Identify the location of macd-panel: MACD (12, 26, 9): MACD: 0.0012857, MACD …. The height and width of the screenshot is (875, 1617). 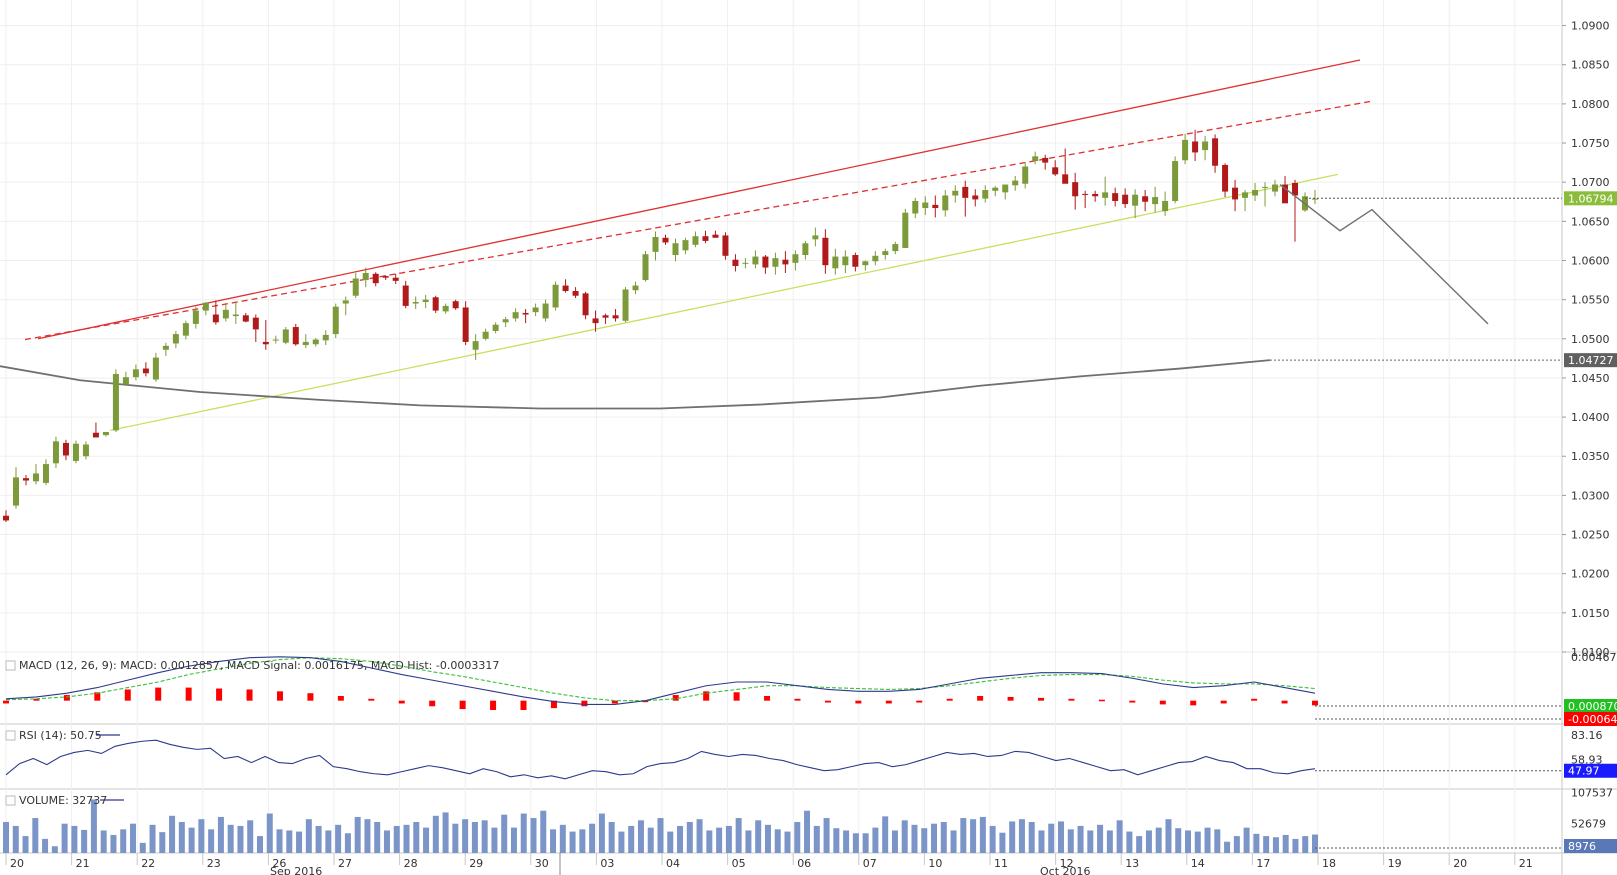
(660, 683).